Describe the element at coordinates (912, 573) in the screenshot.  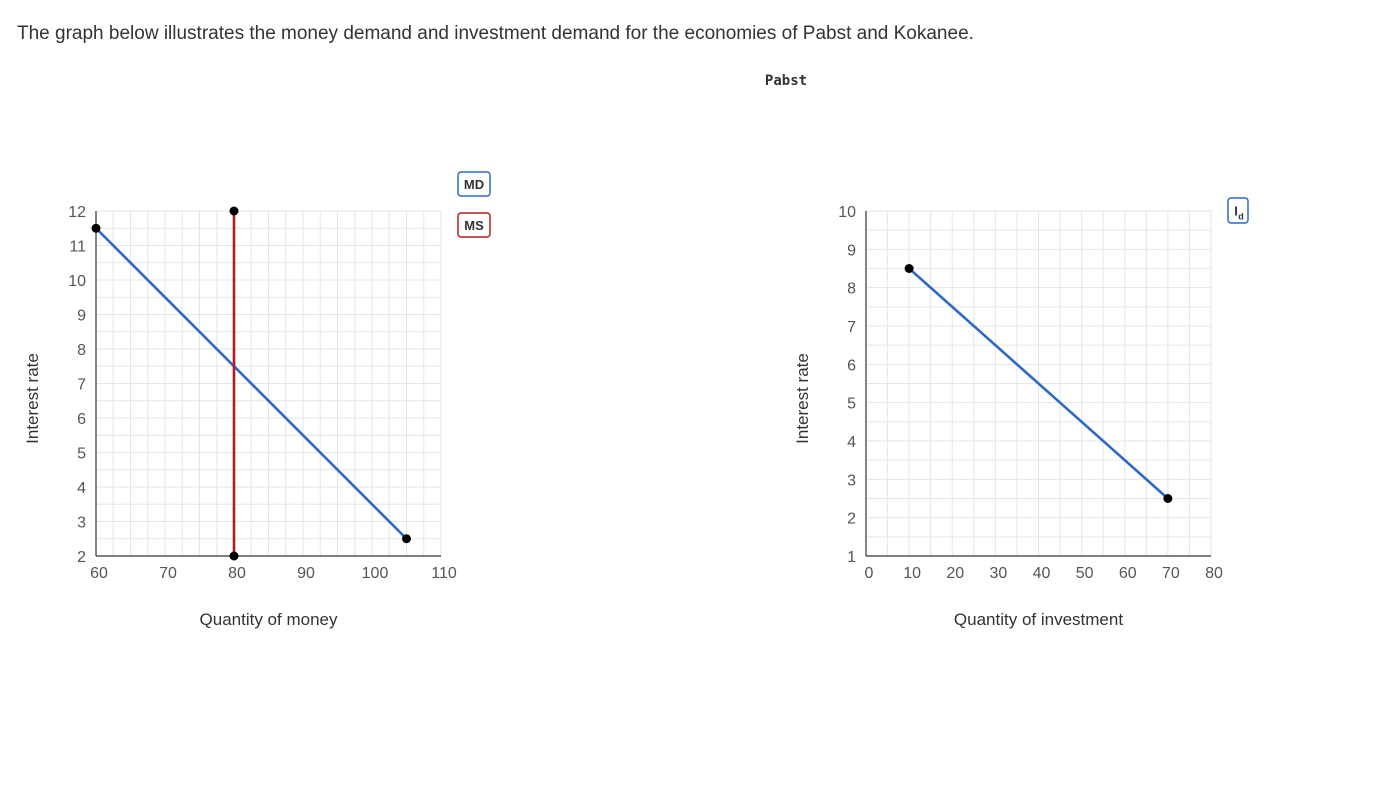
I see `x-tick-label: 10` at that location.